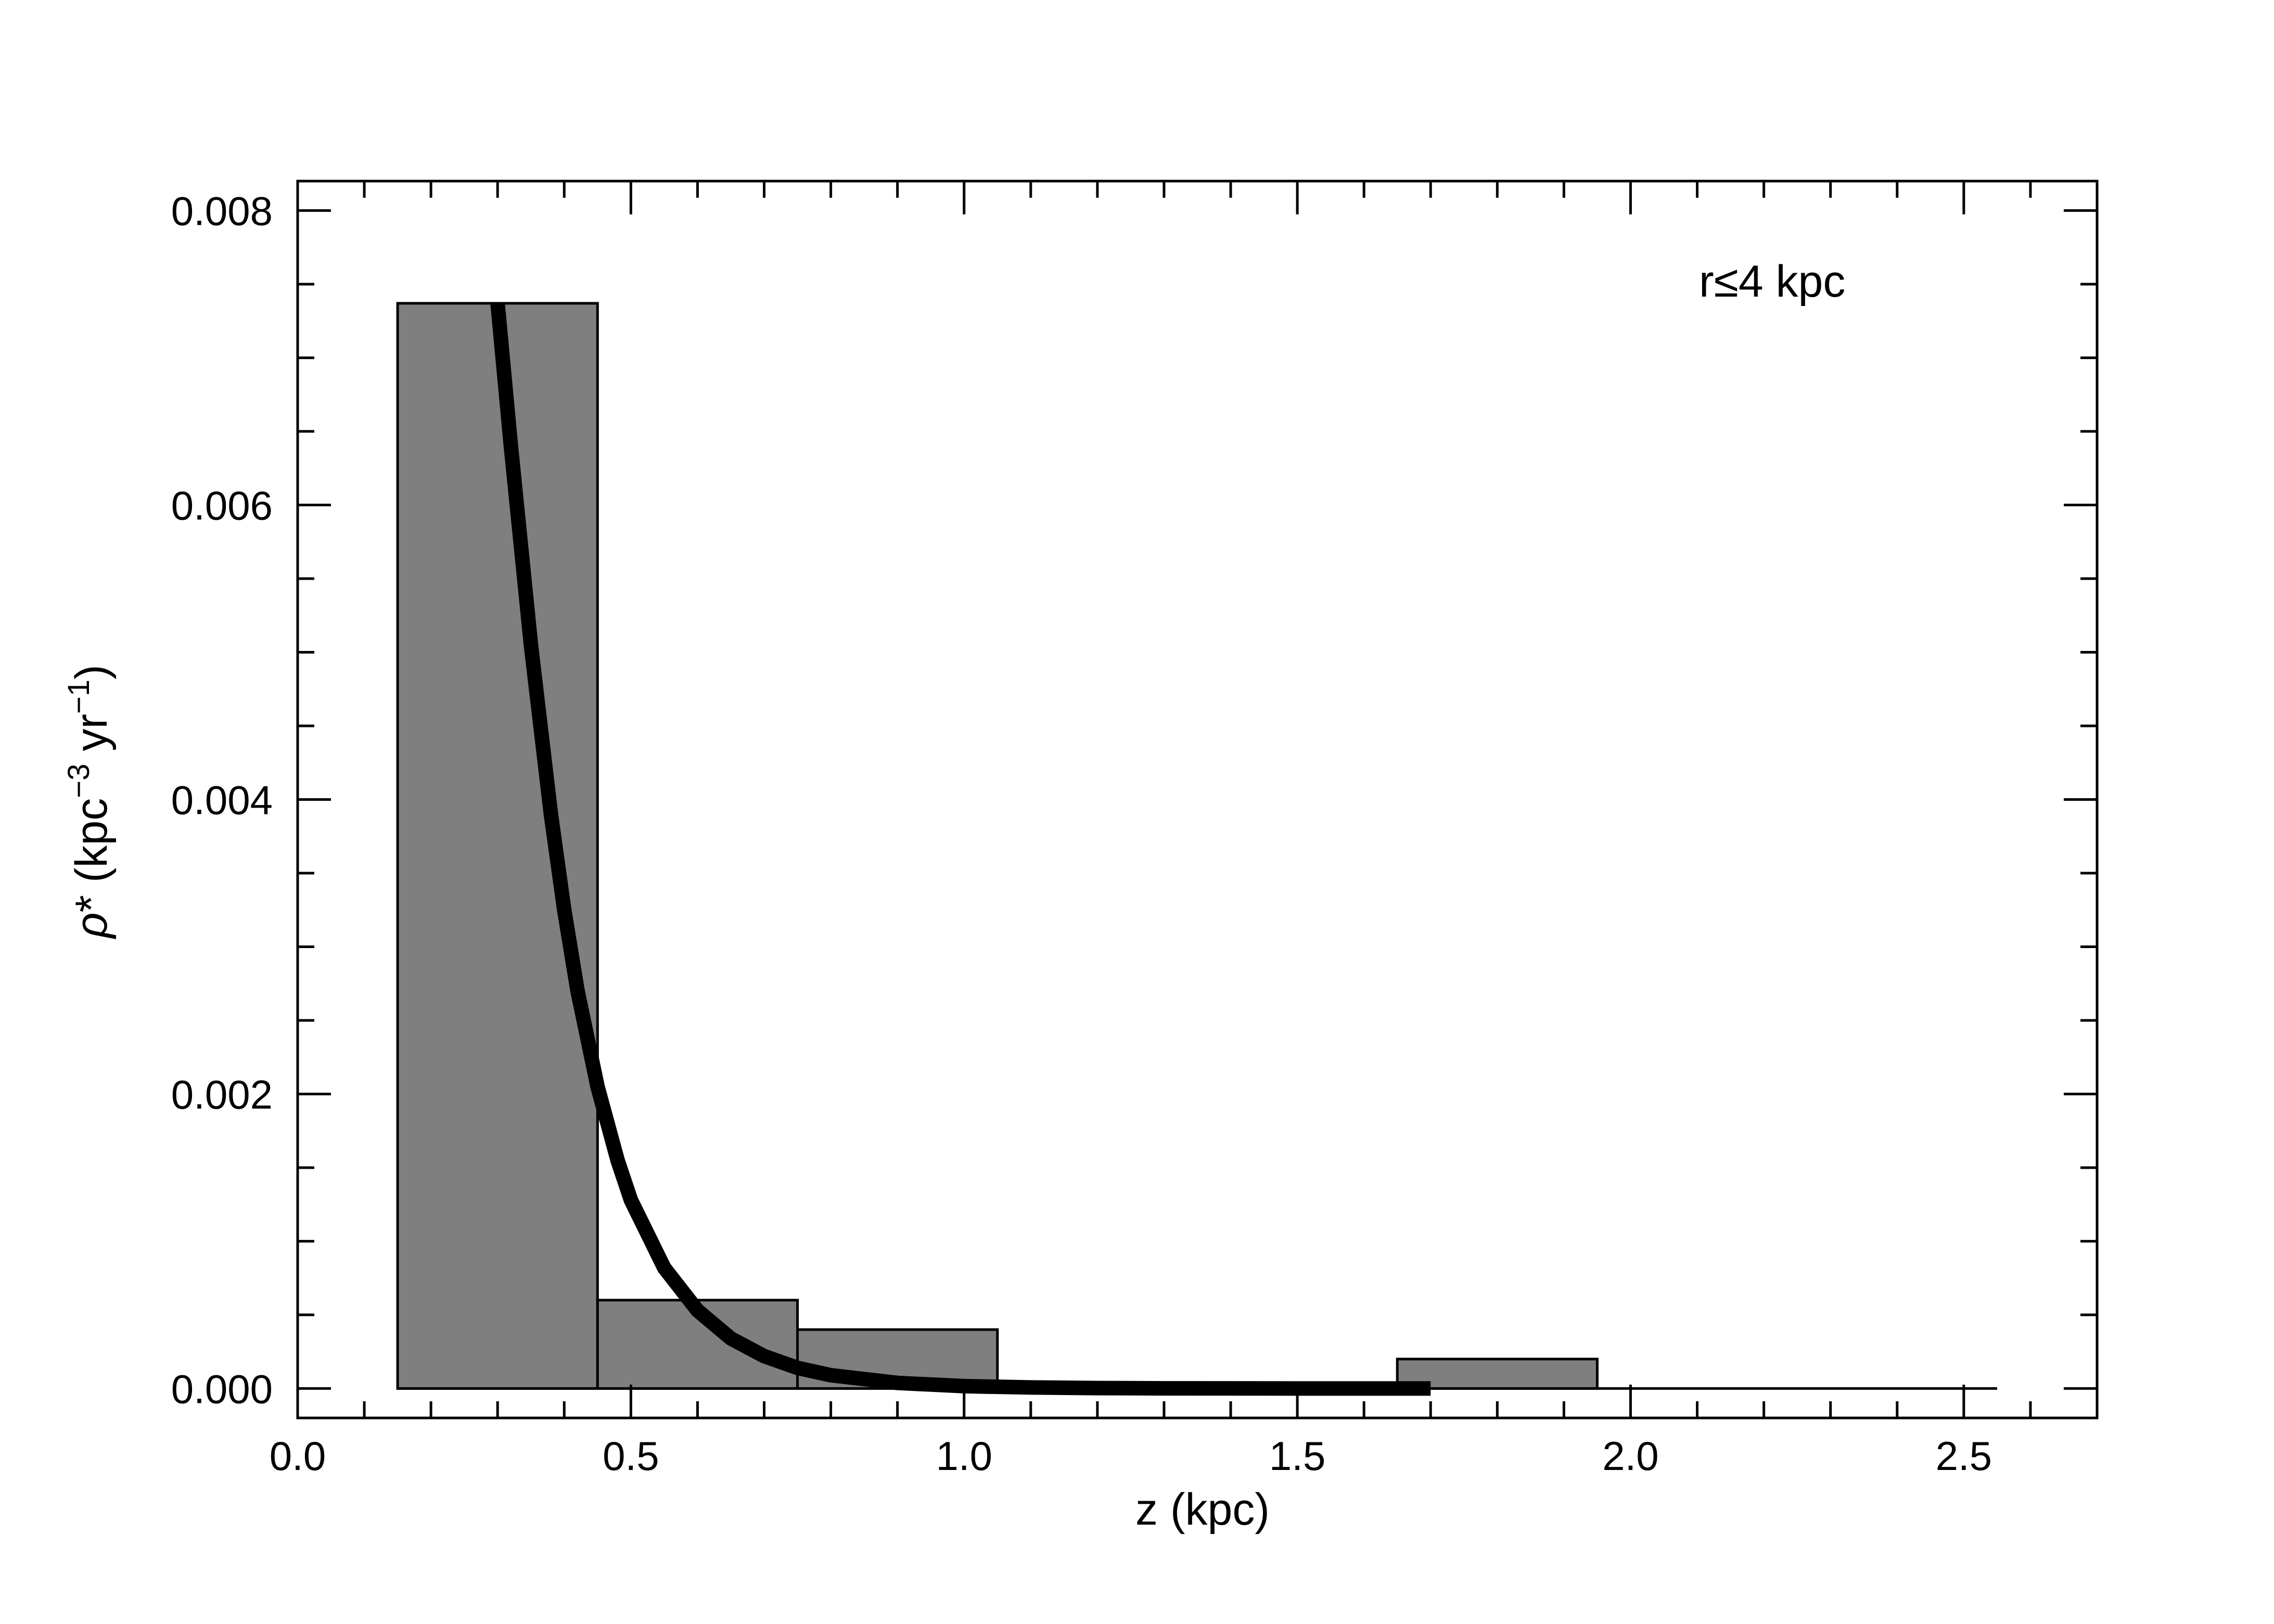 This screenshot has width=2274, height=1624. What do you see at coordinates (1202, 1510) in the screenshot?
I see `x-axis-title: z (kpc)` at bounding box center [1202, 1510].